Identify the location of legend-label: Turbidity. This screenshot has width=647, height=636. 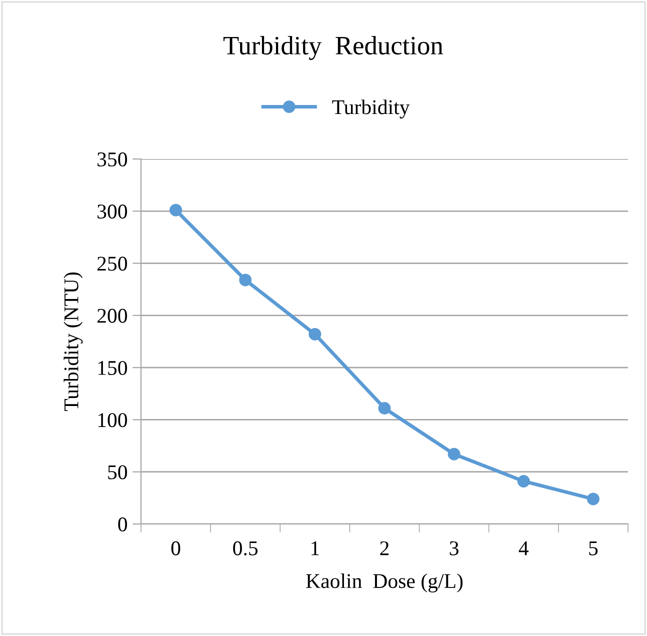
(371, 109).